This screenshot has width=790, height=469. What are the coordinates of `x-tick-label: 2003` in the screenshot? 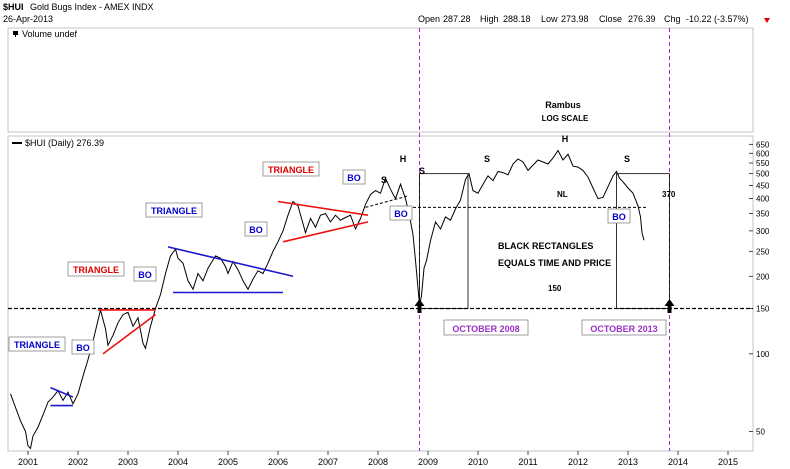 It's located at (128, 462).